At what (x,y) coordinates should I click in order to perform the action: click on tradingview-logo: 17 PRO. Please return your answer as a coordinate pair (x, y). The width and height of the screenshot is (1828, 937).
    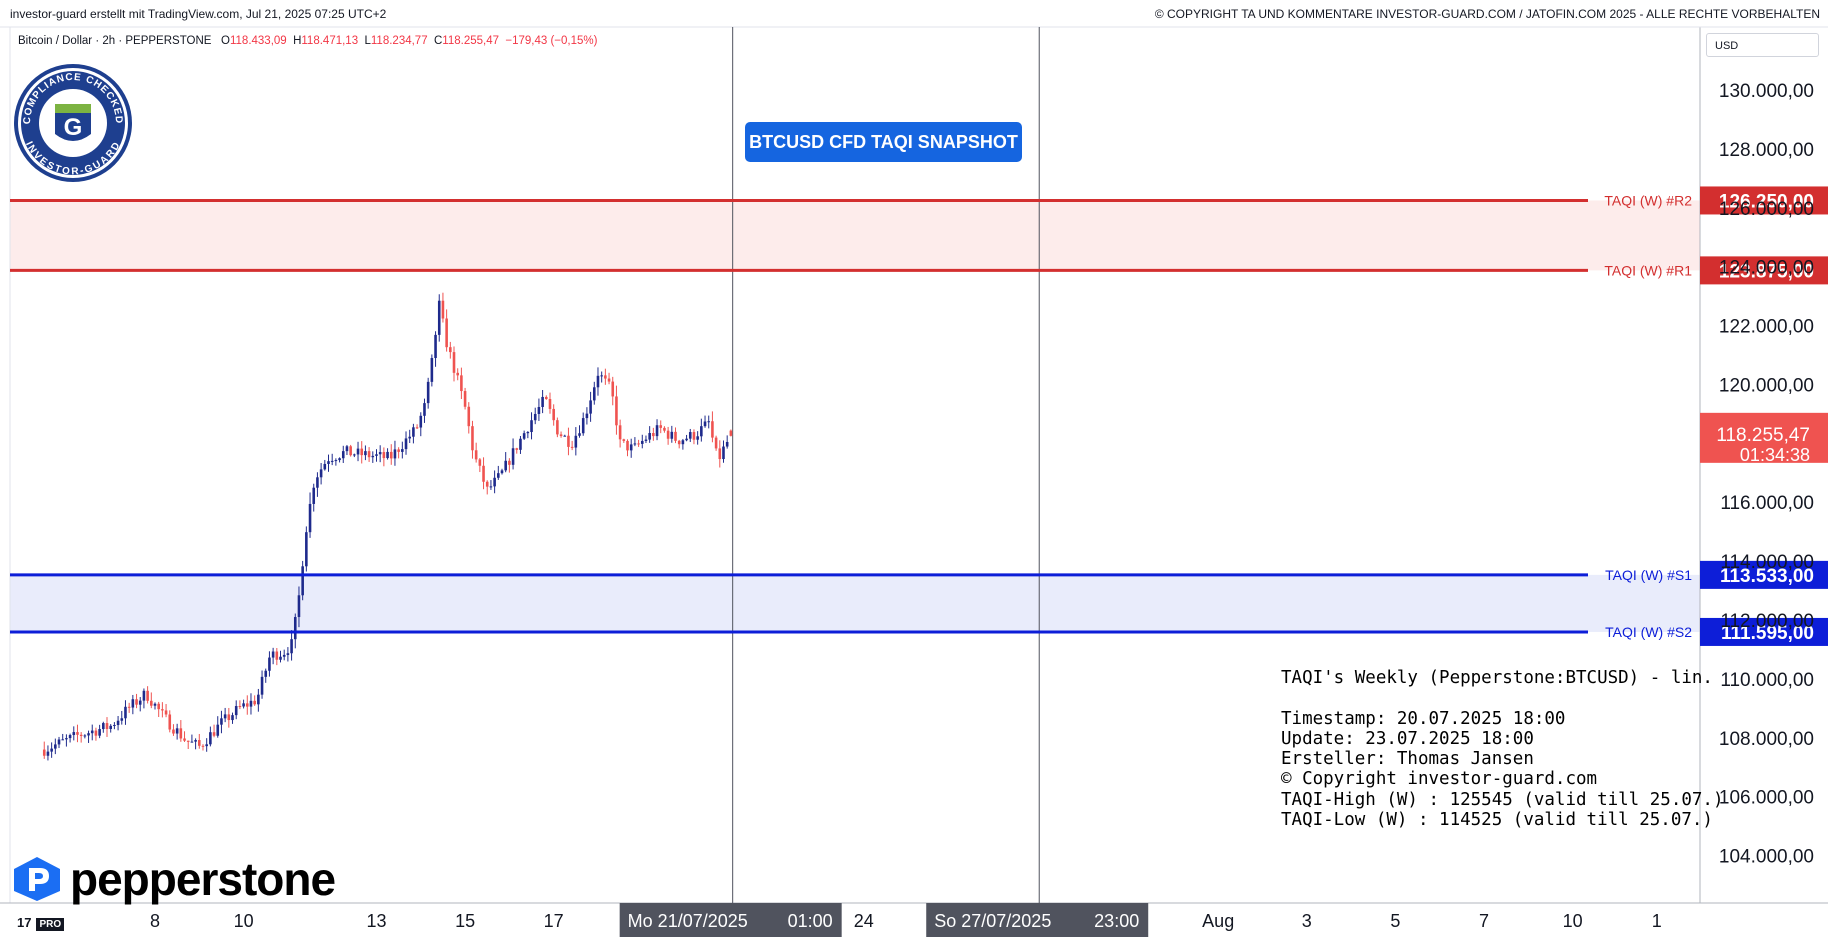
    Looking at the image, I should click on (38, 923).